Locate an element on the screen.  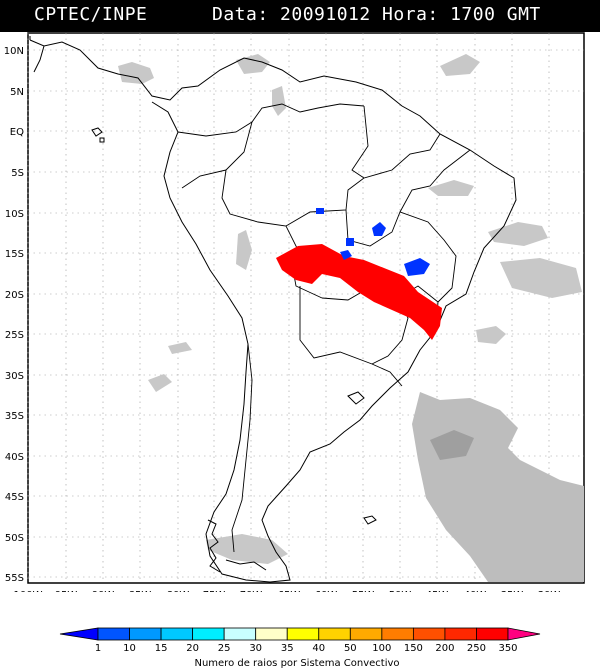
galapagos-islands is located at coordinates (98, 135).